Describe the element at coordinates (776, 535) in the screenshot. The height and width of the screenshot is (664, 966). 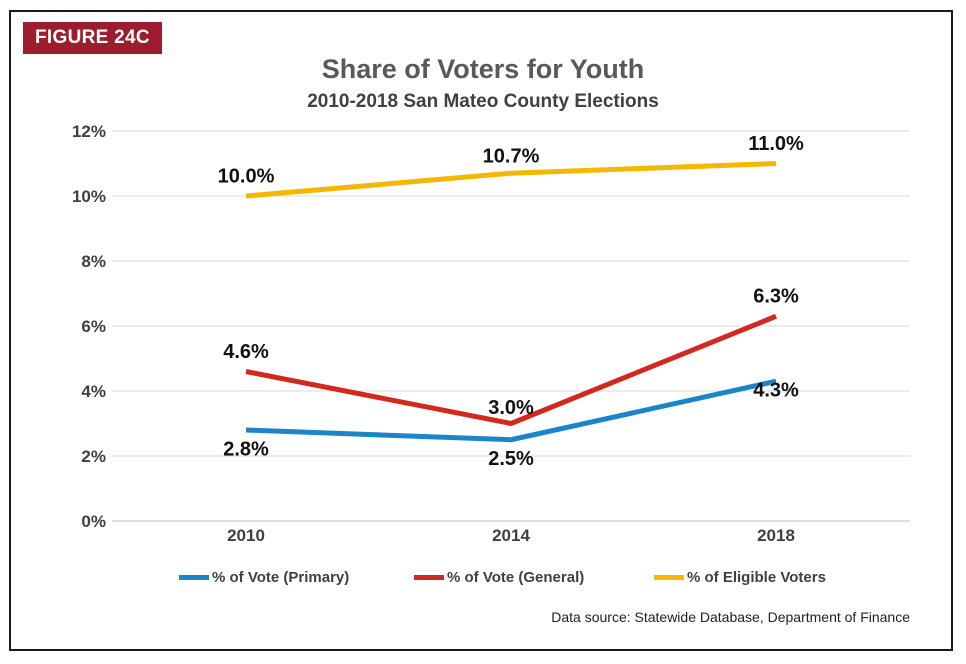
I see `x-tick-label: 2018` at that location.